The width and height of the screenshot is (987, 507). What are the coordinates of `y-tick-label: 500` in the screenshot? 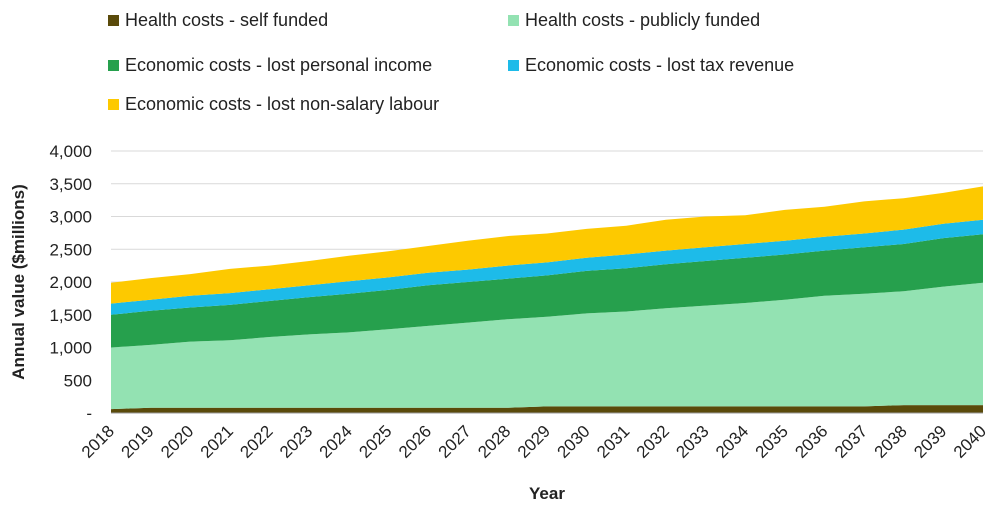 It's located at (78, 380).